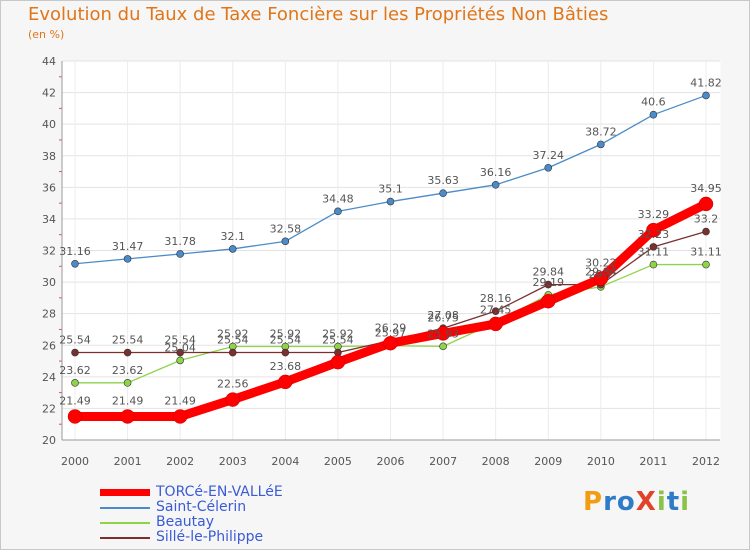 The image size is (750, 550). Describe the element at coordinates (180, 241) in the screenshot. I see `data-label: 31.78` at that location.